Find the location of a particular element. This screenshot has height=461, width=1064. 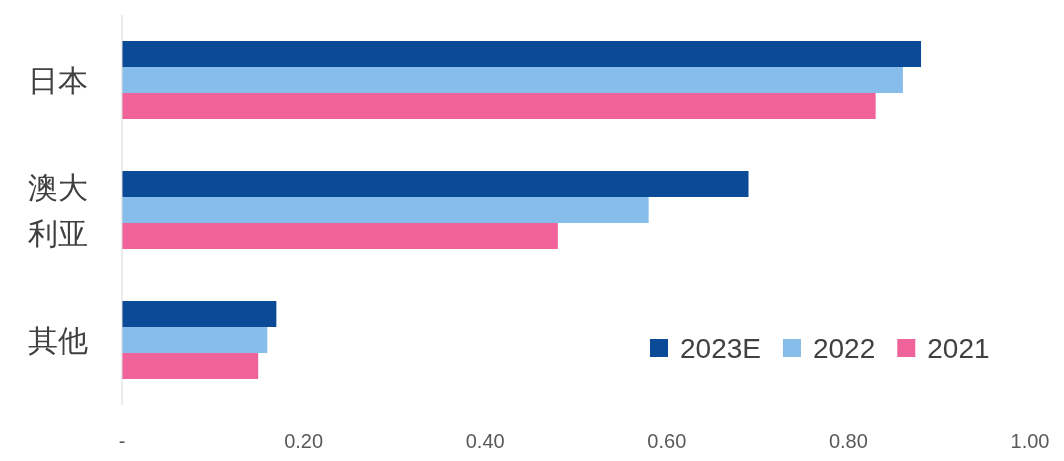

x-tick-label: - is located at coordinates (122, 441).